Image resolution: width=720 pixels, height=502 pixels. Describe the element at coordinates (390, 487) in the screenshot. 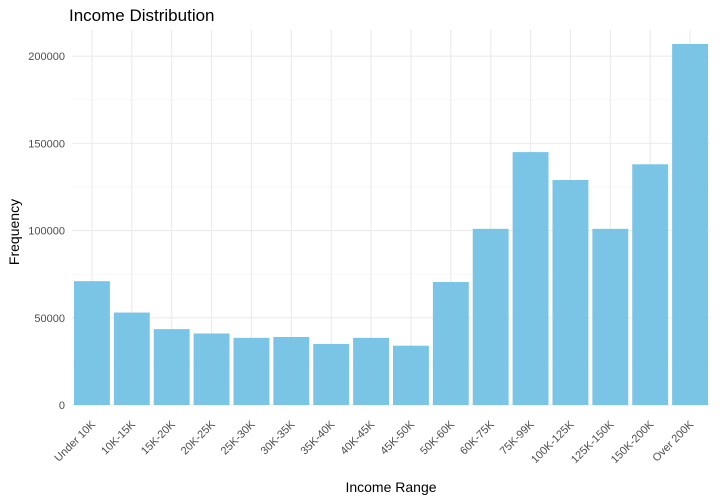

I see `x-axis-label: Income Range` at that location.